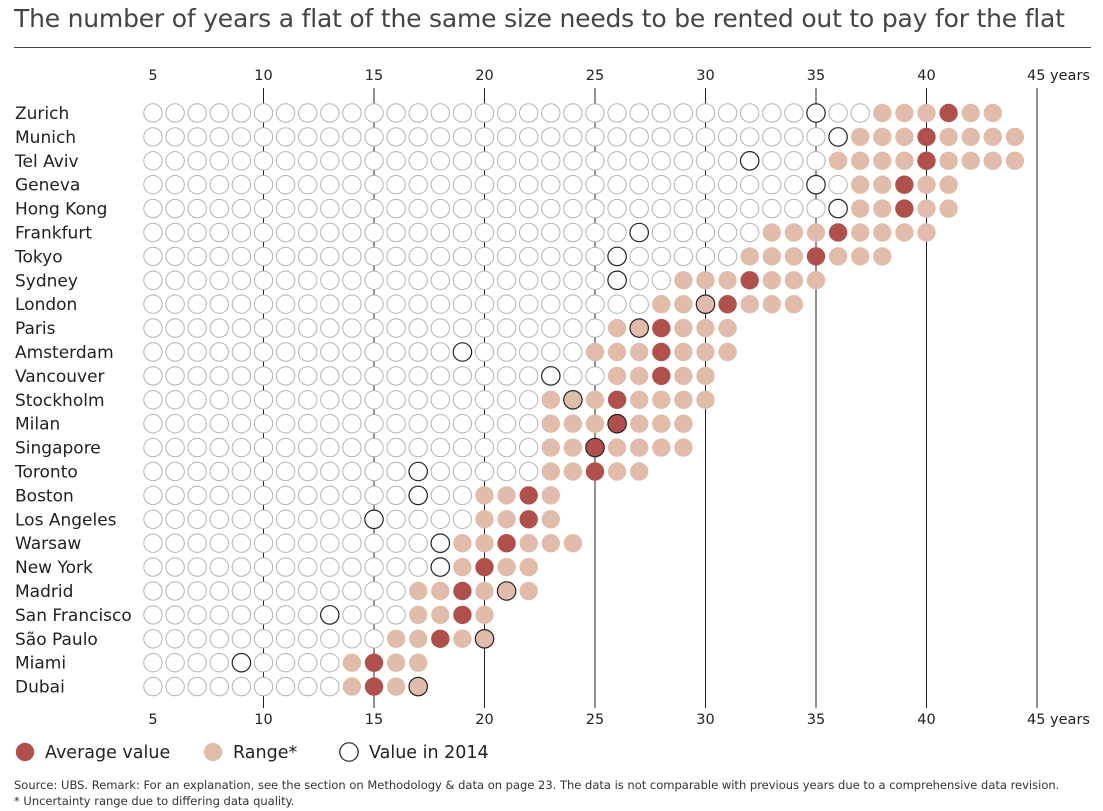 The image size is (1103, 811). I want to click on tick-label-top: 40, so click(926, 76).